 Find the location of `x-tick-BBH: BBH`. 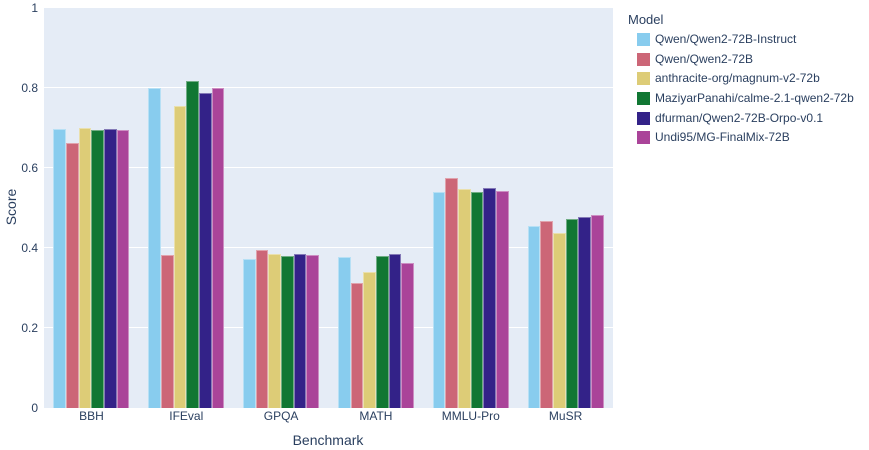

x-tick-BBH: BBH is located at coordinates (91, 416).